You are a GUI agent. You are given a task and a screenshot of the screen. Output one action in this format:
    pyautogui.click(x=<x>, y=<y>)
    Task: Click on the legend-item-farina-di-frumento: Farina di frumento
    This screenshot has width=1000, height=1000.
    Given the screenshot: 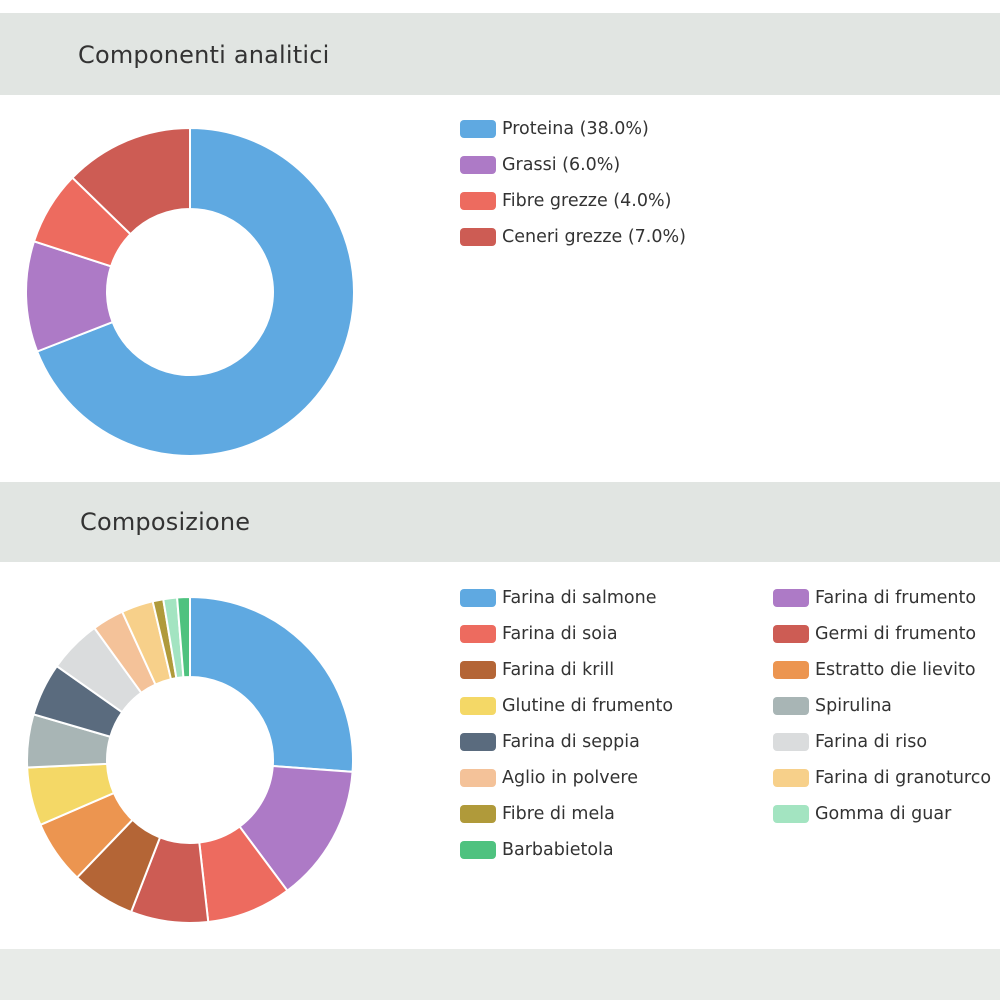 What is the action you would take?
    pyautogui.click(x=874, y=598)
    